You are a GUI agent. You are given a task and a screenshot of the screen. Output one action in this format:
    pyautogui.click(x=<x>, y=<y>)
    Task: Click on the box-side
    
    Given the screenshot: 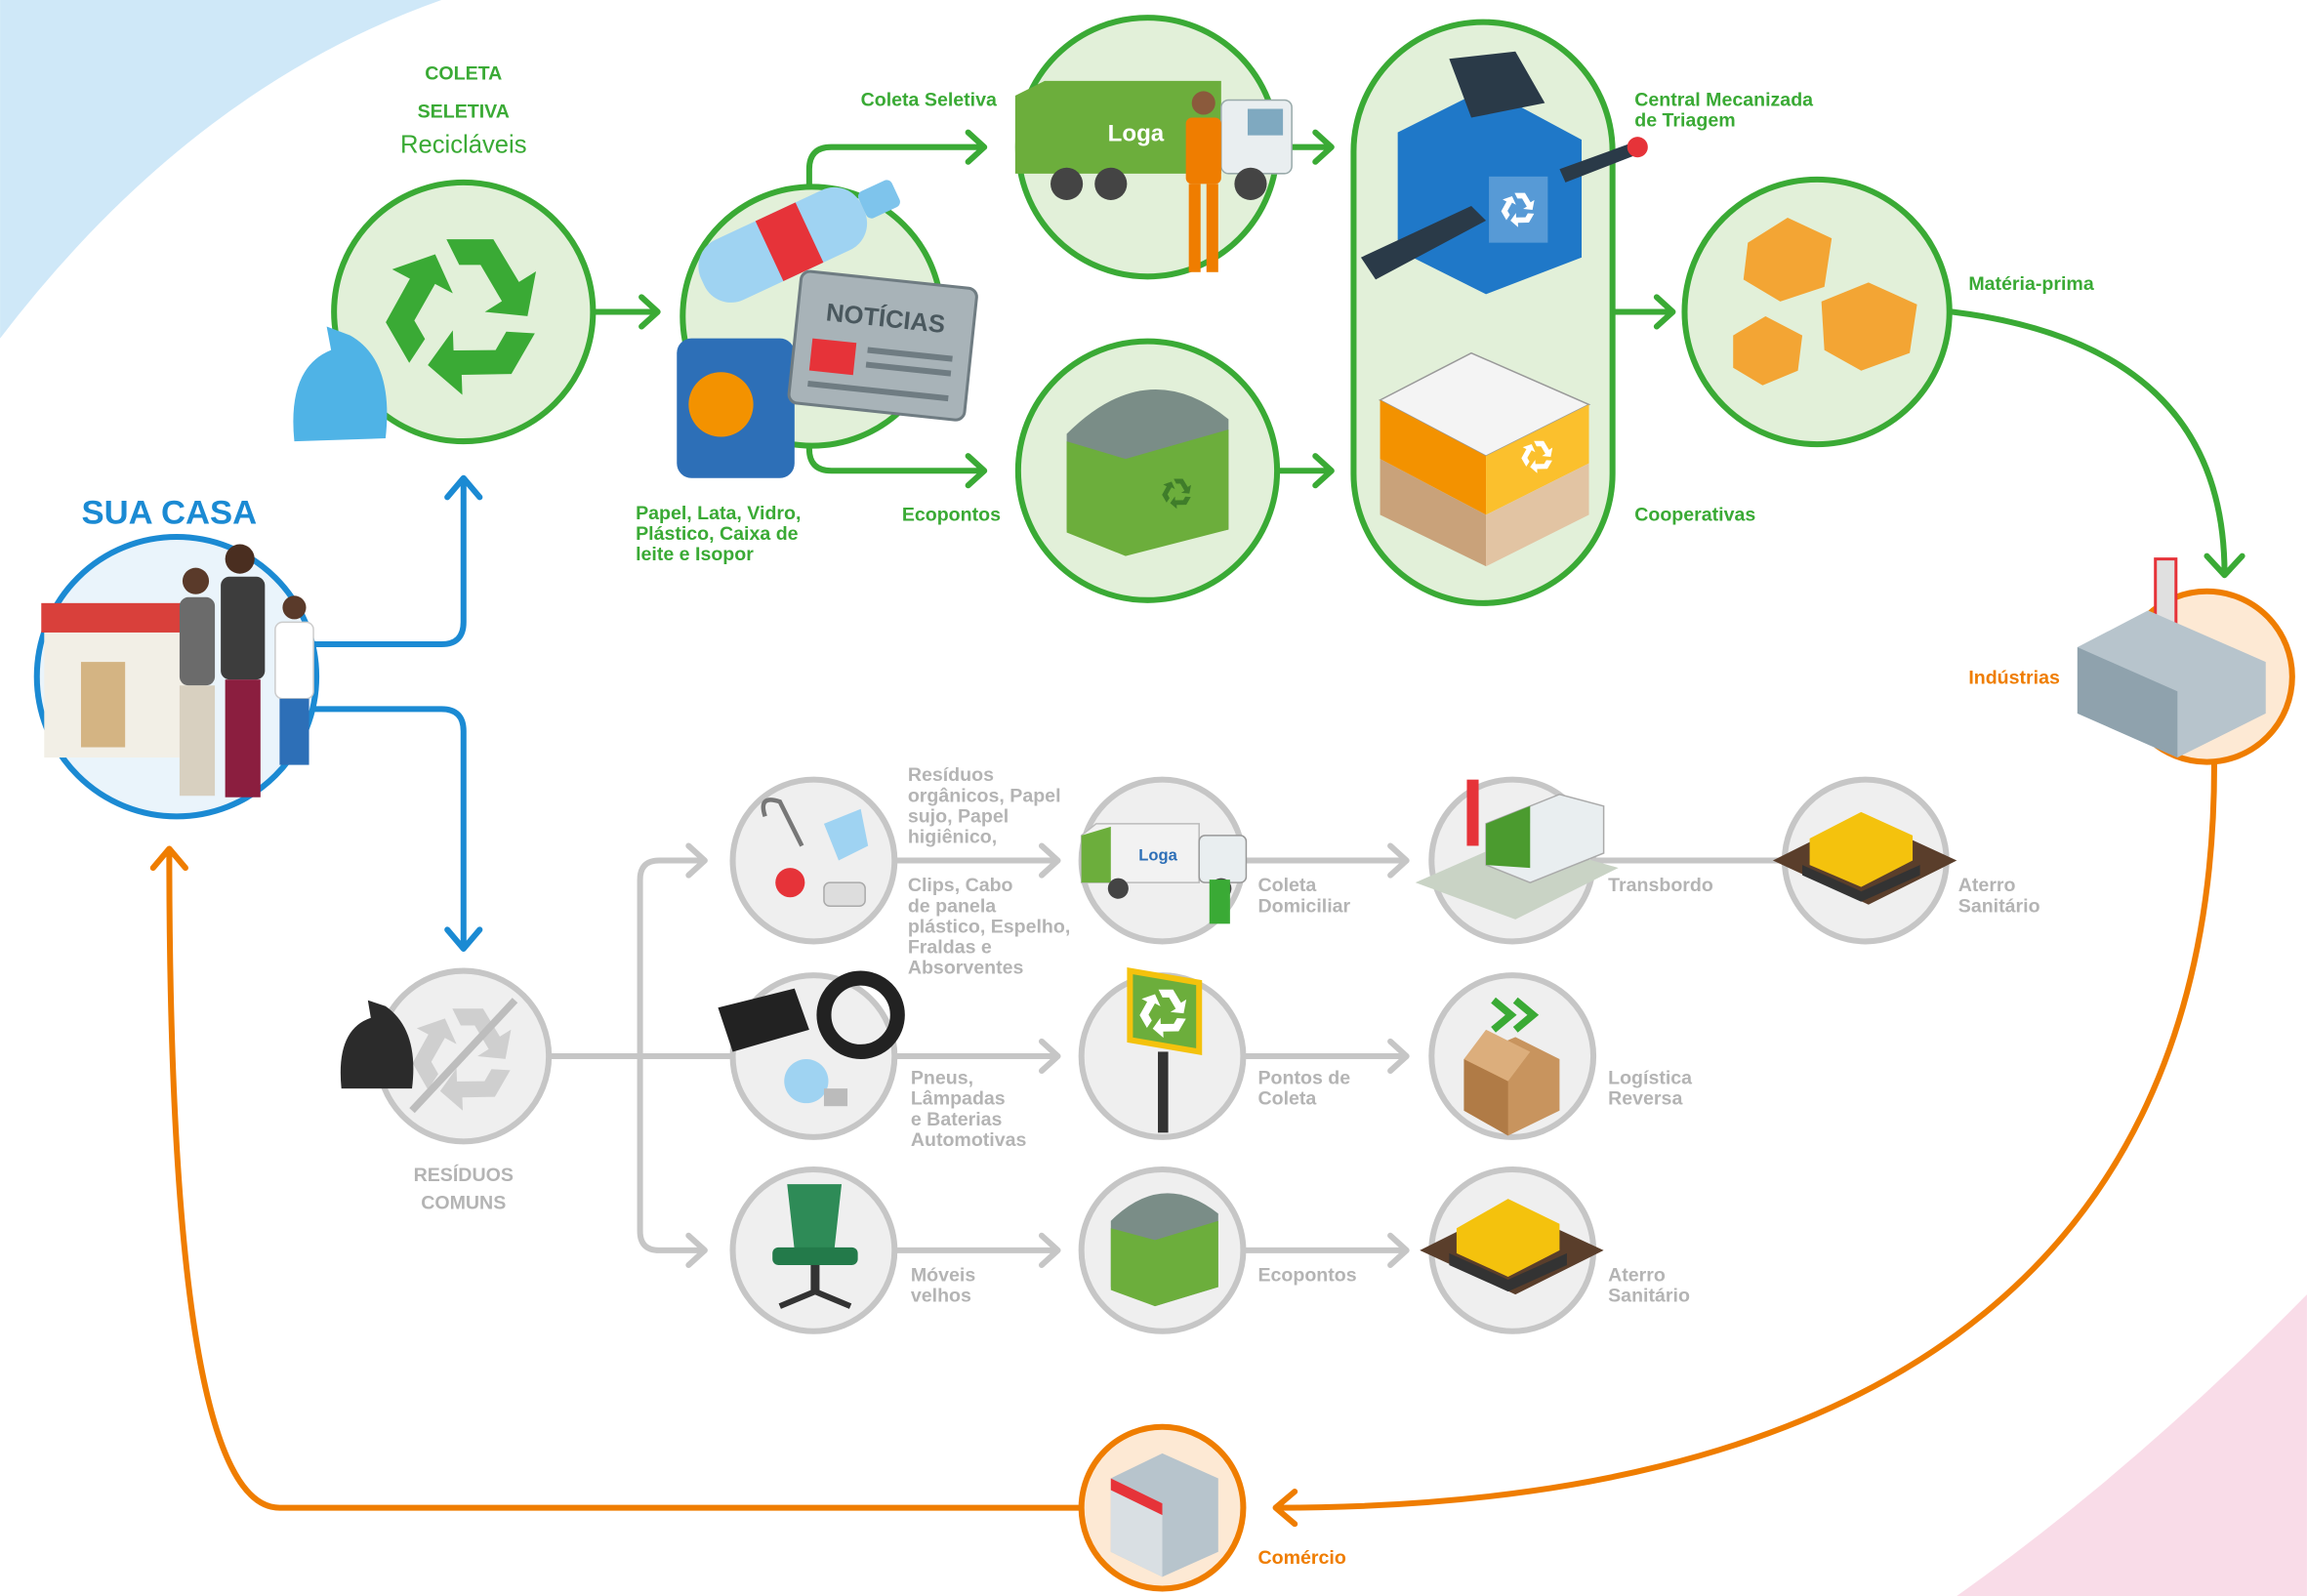 What is the action you would take?
    pyautogui.click(x=1486, y=1097)
    